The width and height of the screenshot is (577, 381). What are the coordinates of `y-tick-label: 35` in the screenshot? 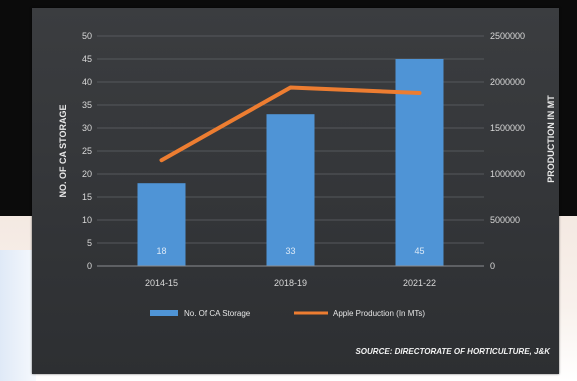 It's located at (87, 105).